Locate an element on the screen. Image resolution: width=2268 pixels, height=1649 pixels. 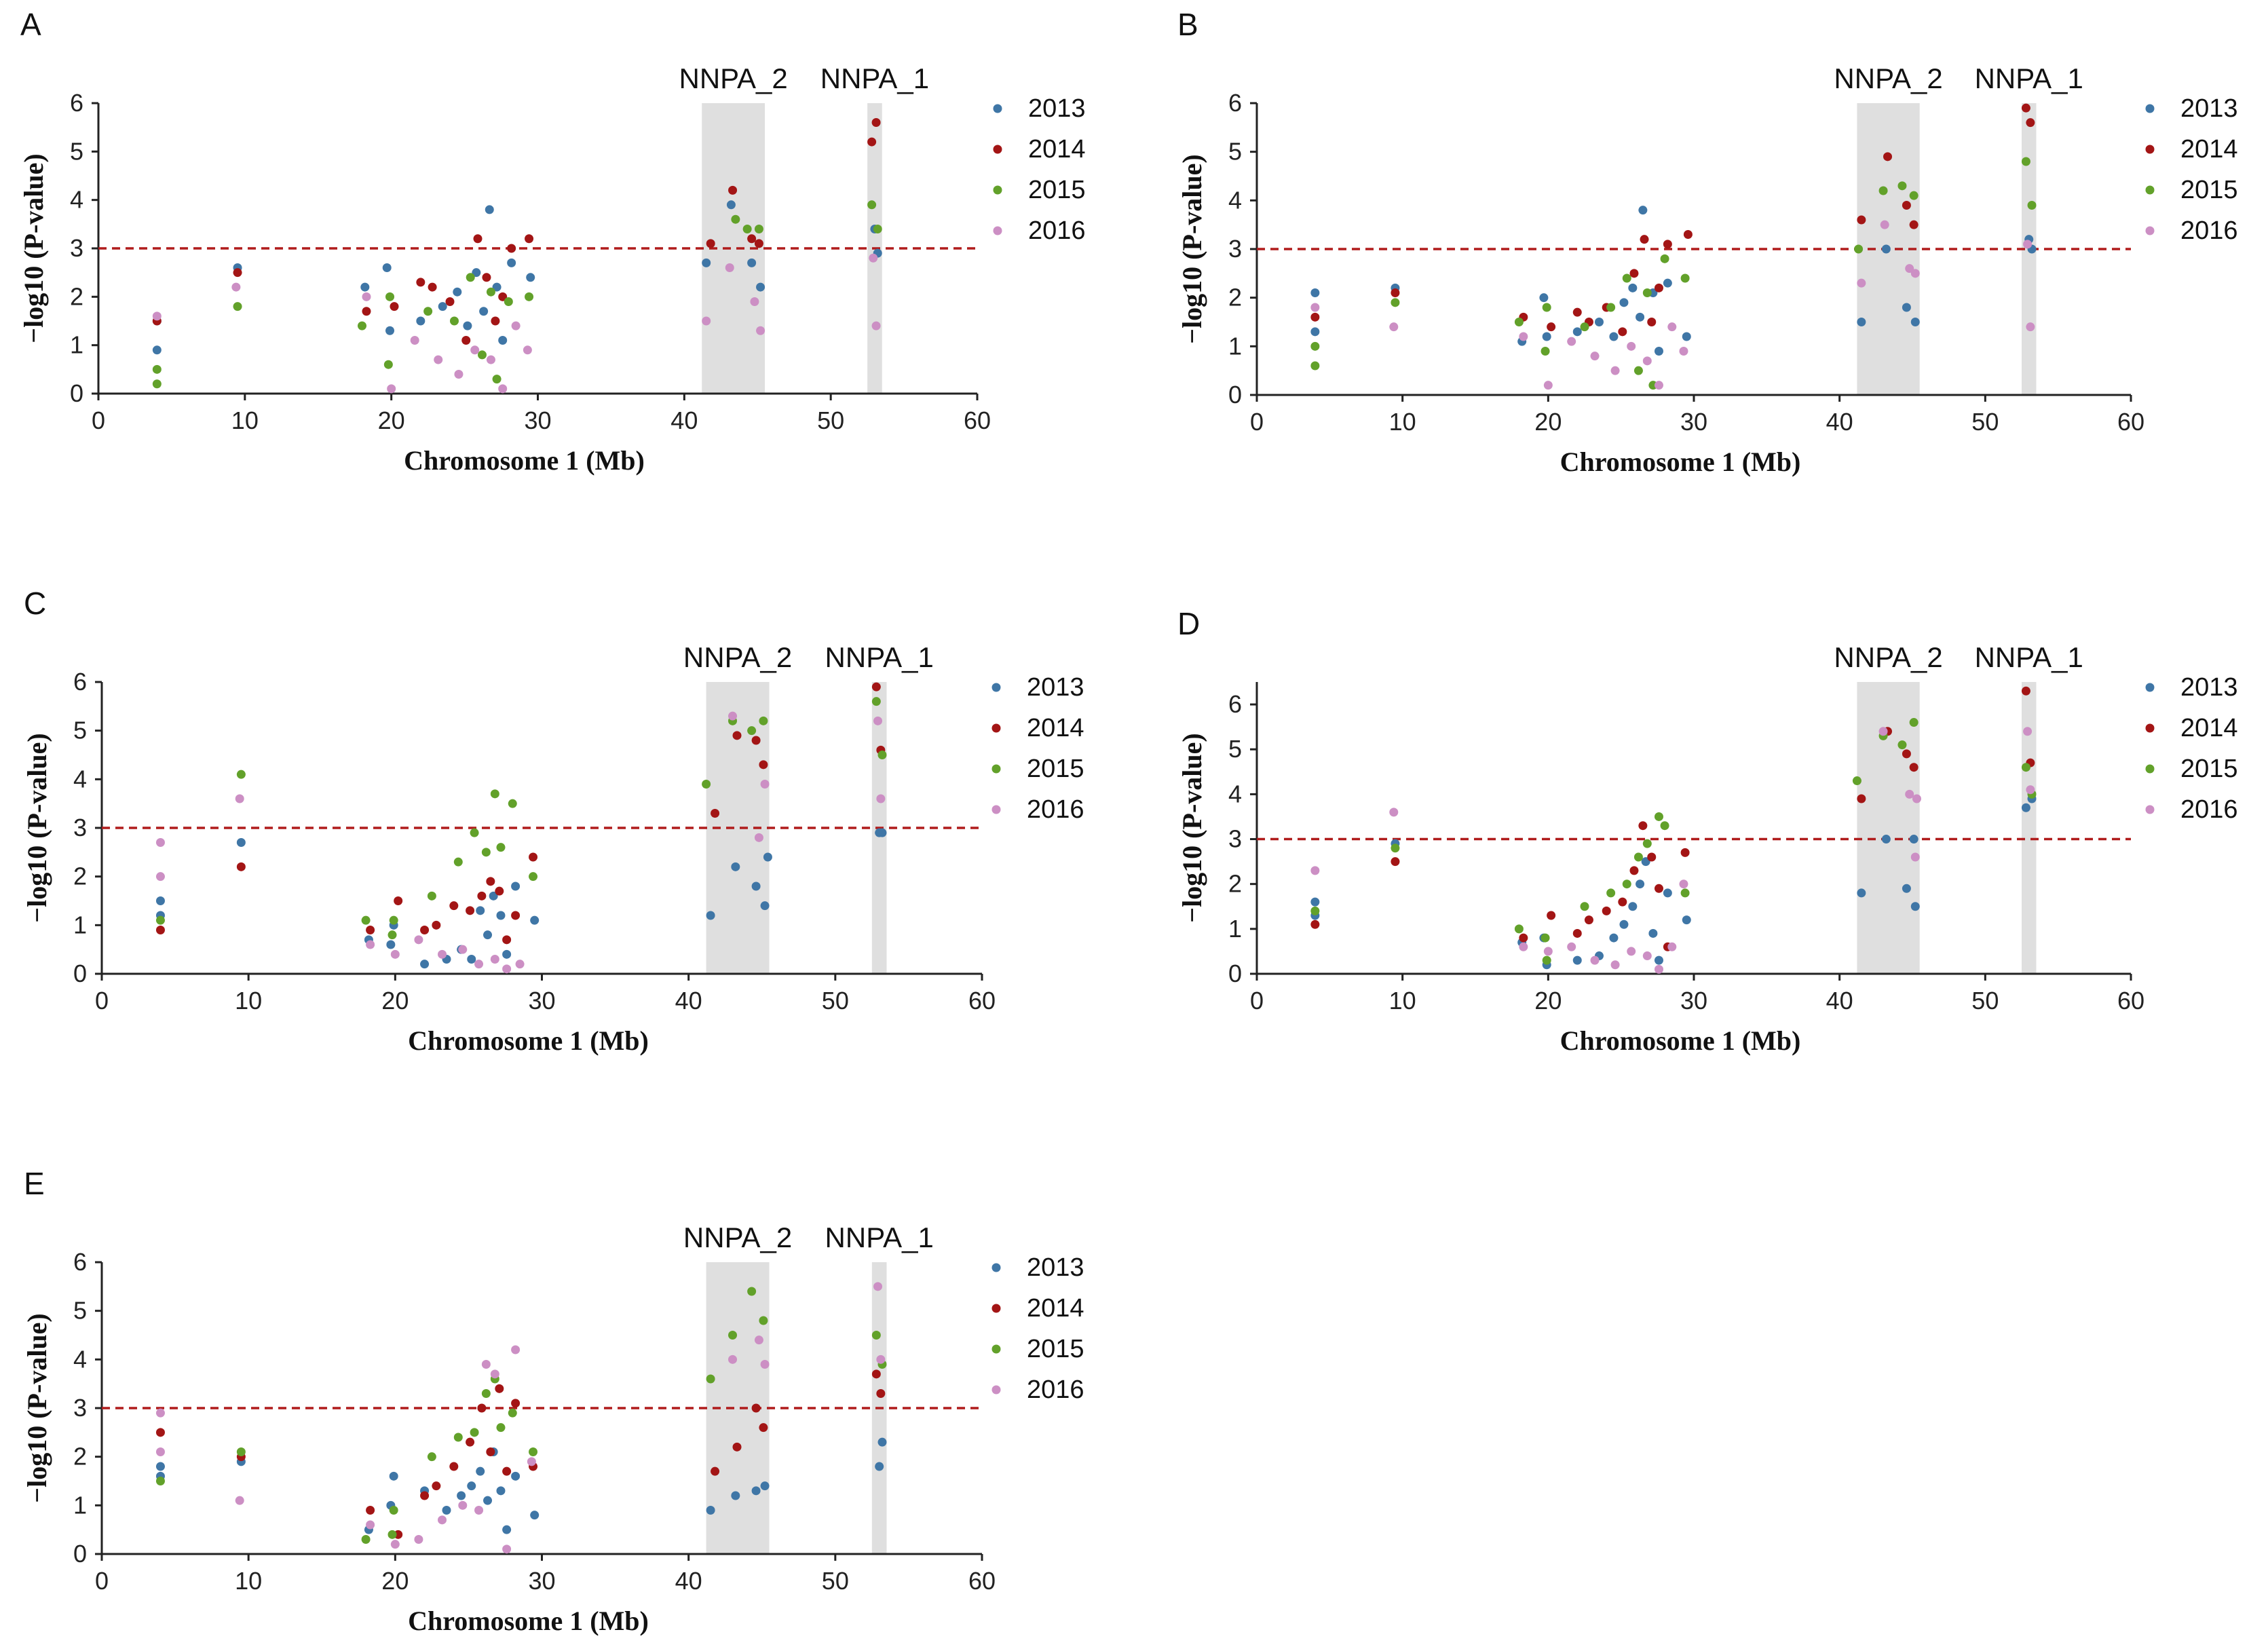
panel-letter: B is located at coordinates (1187, 24).